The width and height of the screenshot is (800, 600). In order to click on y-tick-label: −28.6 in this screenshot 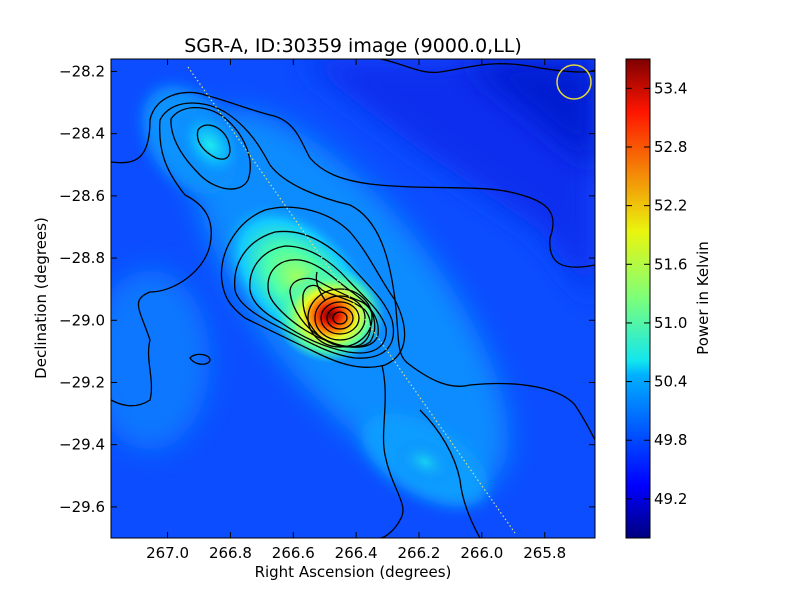, I will do `click(82, 196)`.